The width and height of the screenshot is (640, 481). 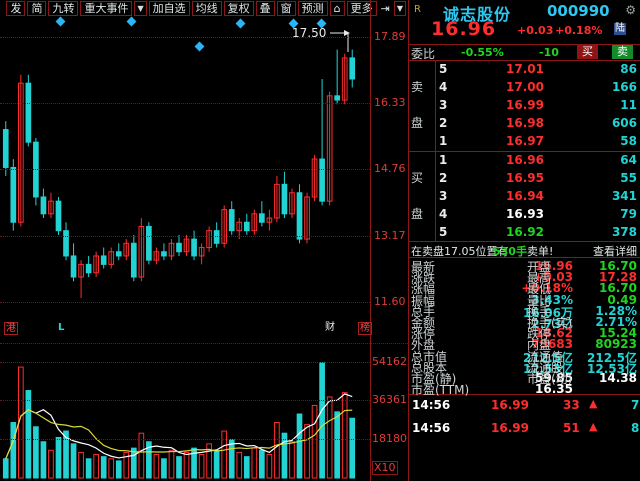 What do you see at coordinates (628, 141) in the screenshot?
I see `order-volume: 58` at bounding box center [628, 141].